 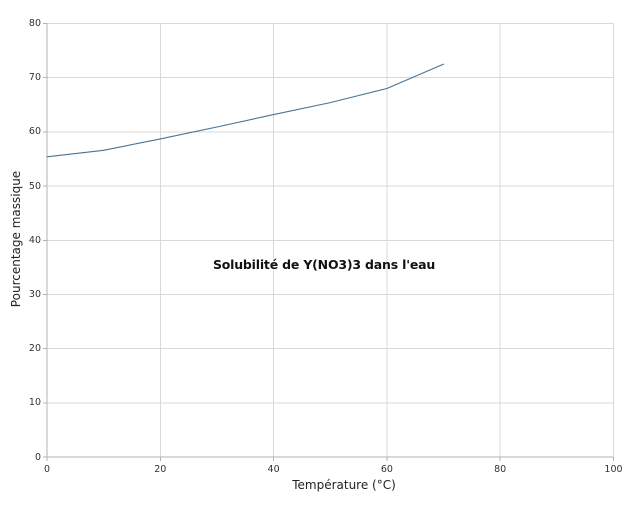 What do you see at coordinates (500, 469) in the screenshot?
I see `x-tick-label: 80` at bounding box center [500, 469].